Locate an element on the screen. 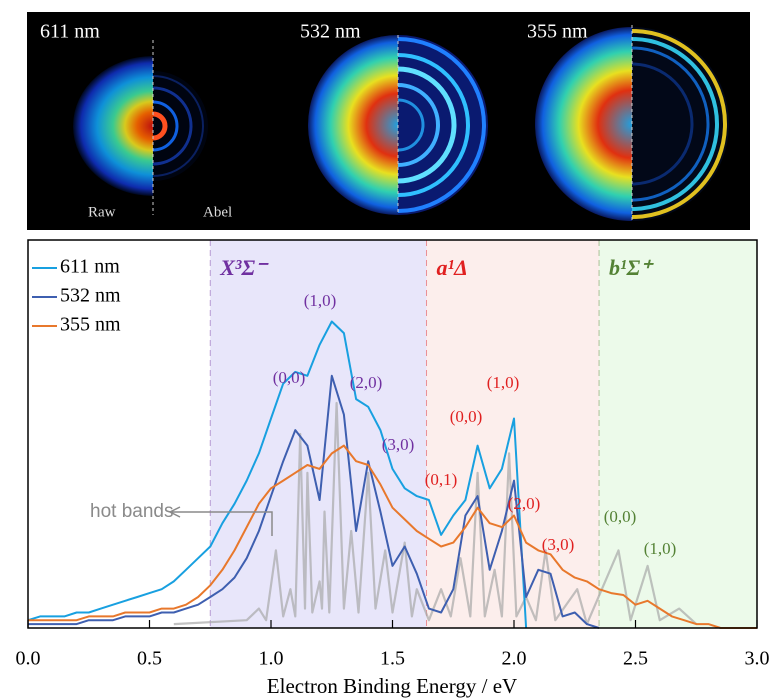 This screenshot has width=773, height=700. legend-label: 611 nm is located at coordinates (90, 267).